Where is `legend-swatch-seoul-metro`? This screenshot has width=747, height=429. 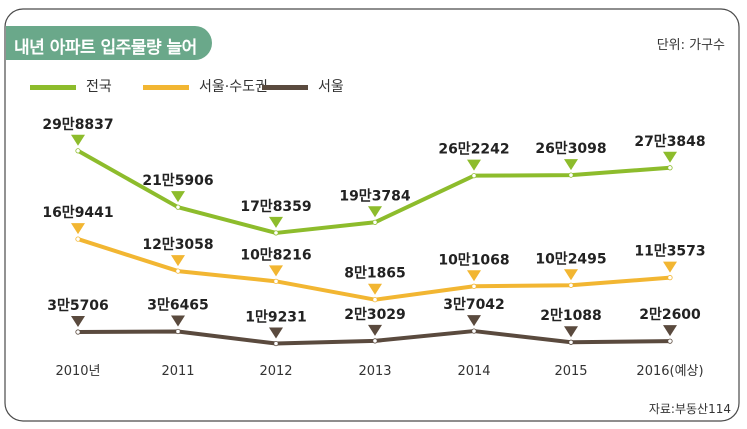
legend-swatch-seoul-metro is located at coordinates (166, 87).